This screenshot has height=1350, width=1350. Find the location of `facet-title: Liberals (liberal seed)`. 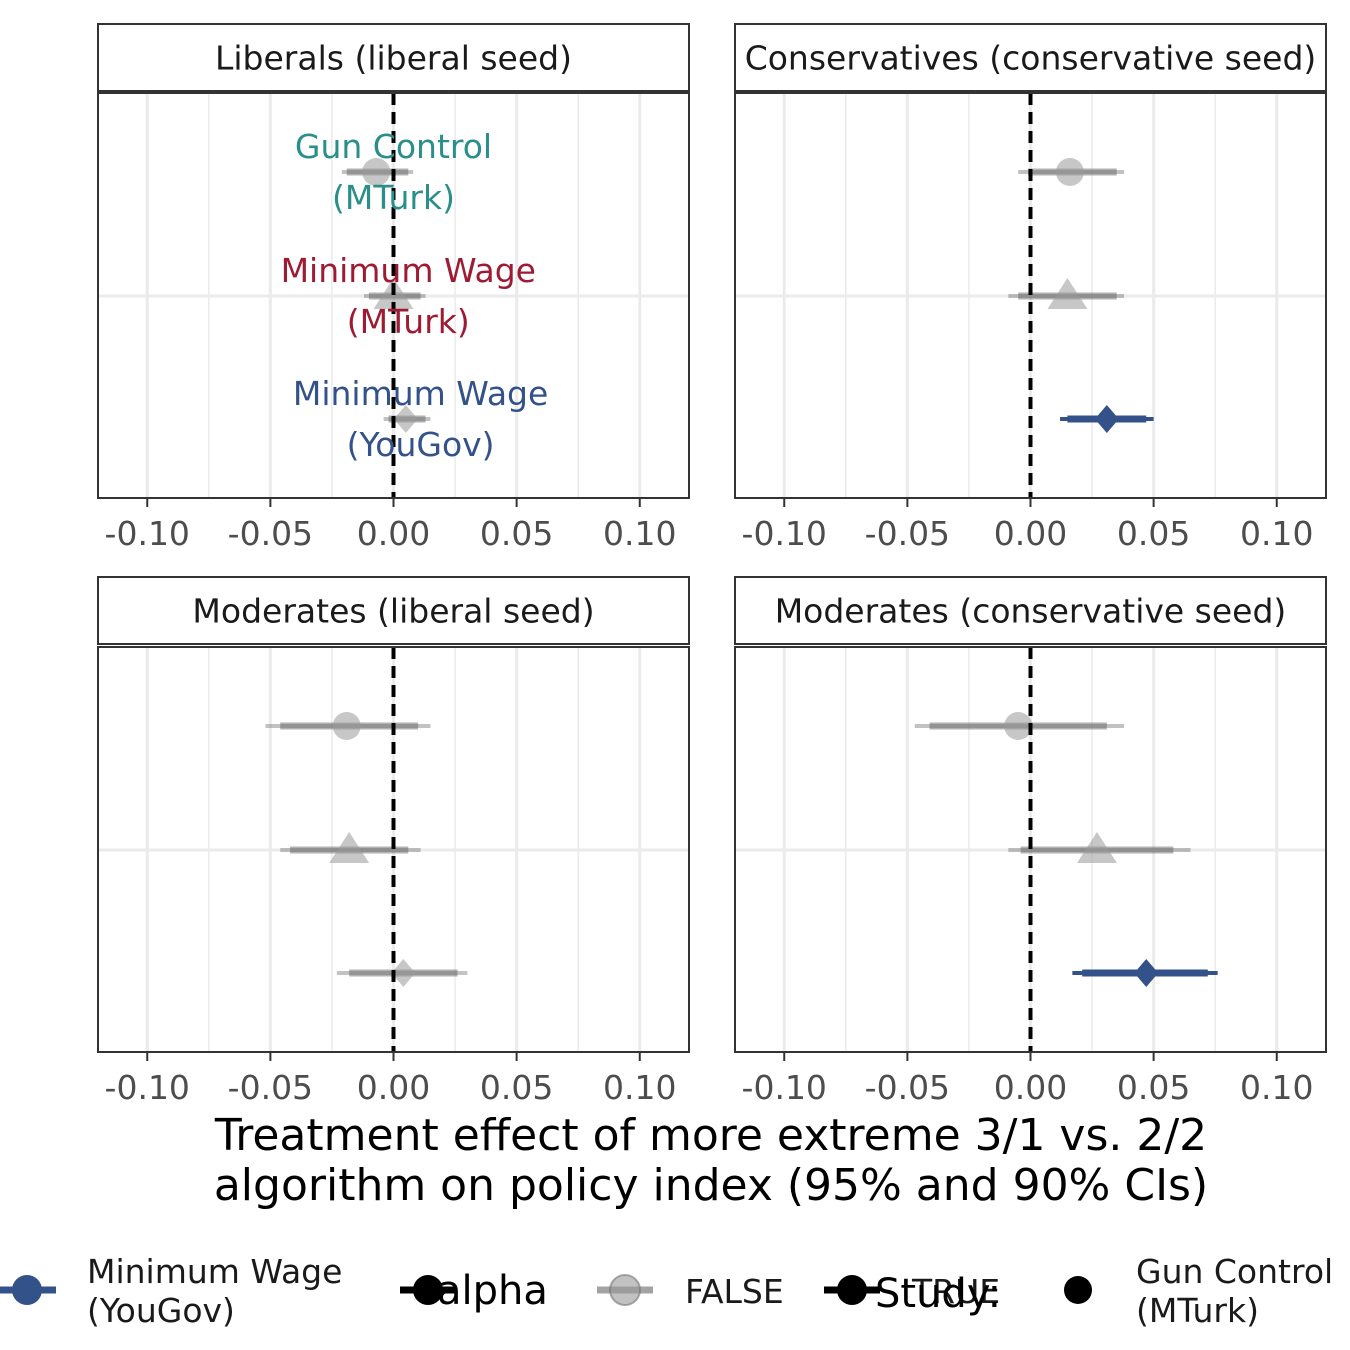

facet-title: Liberals (liberal seed) is located at coordinates (393, 58).